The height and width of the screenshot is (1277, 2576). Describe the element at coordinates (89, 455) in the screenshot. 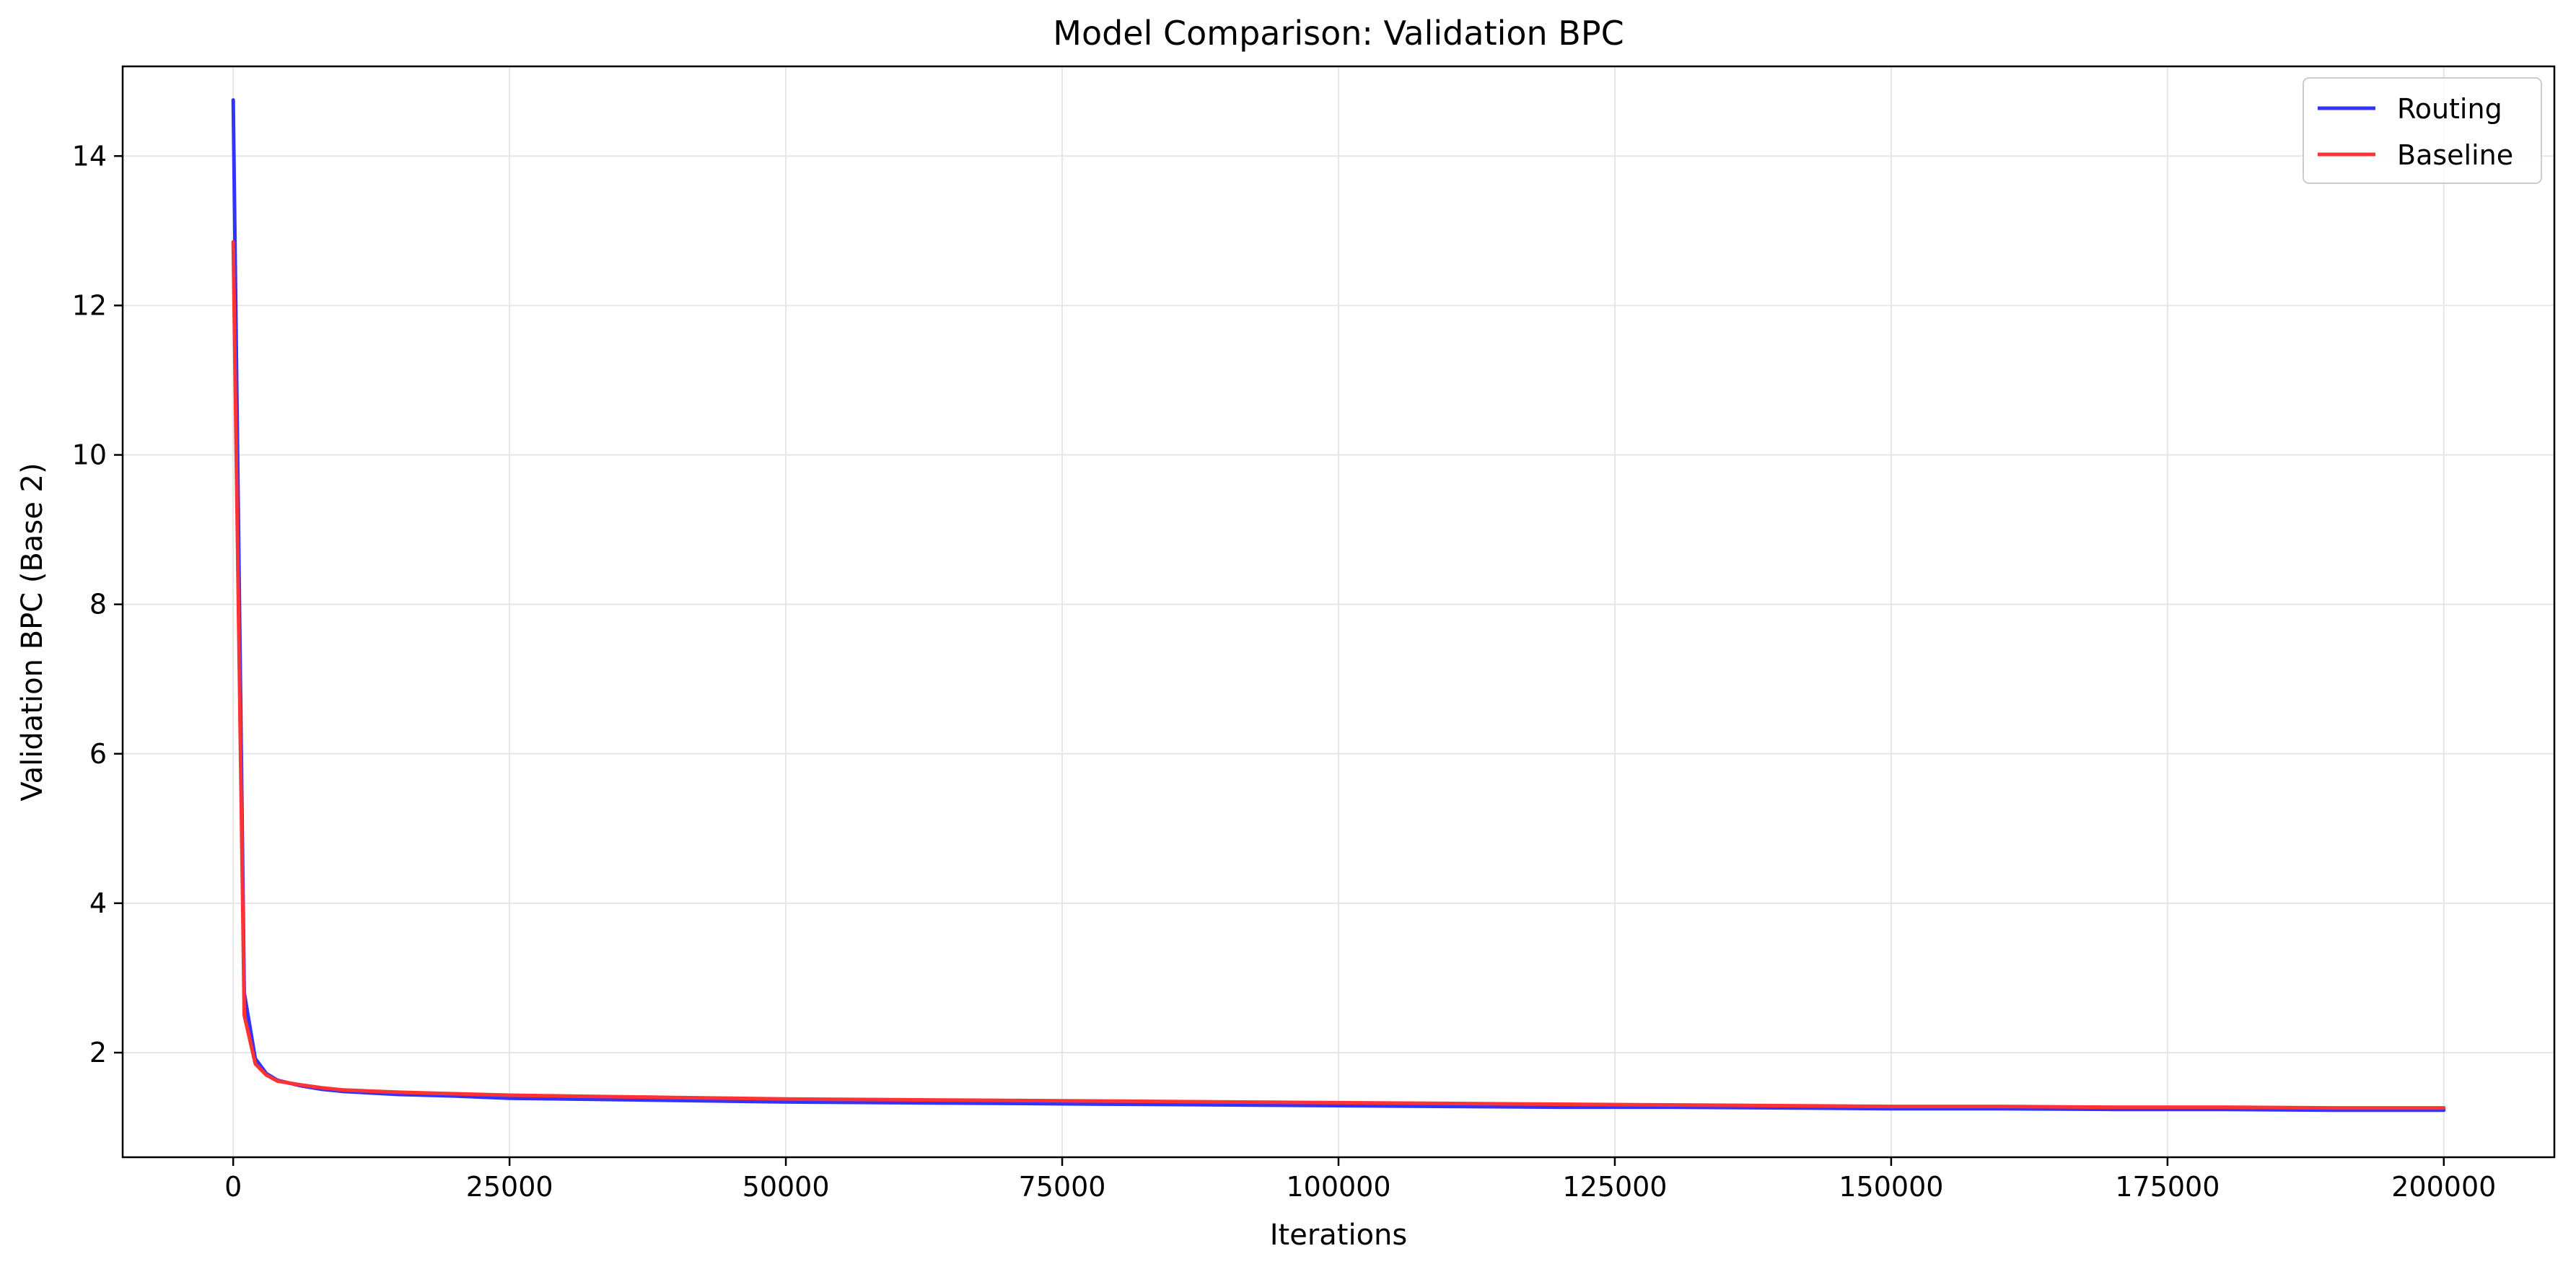

I see `y-tick-label: 10` at that location.